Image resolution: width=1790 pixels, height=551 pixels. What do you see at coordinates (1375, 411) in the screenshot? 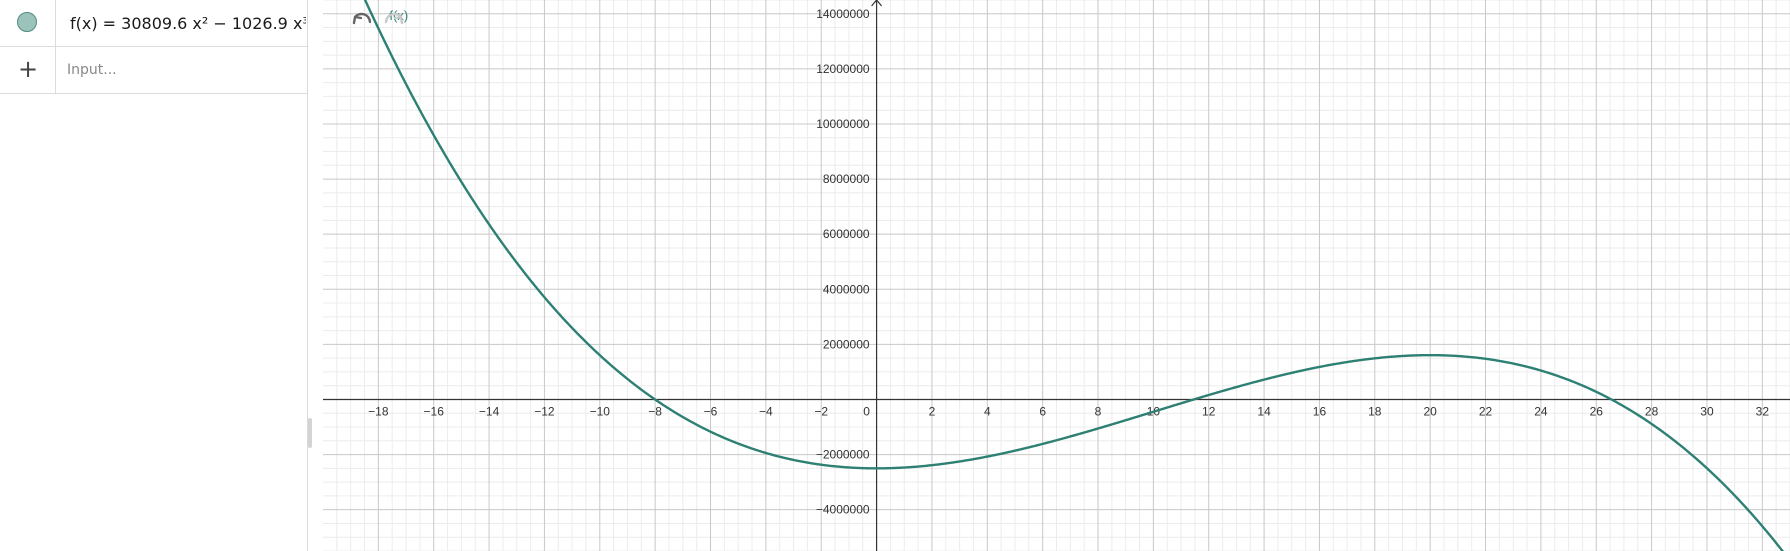
I see `x-tick-label: 18` at bounding box center [1375, 411].